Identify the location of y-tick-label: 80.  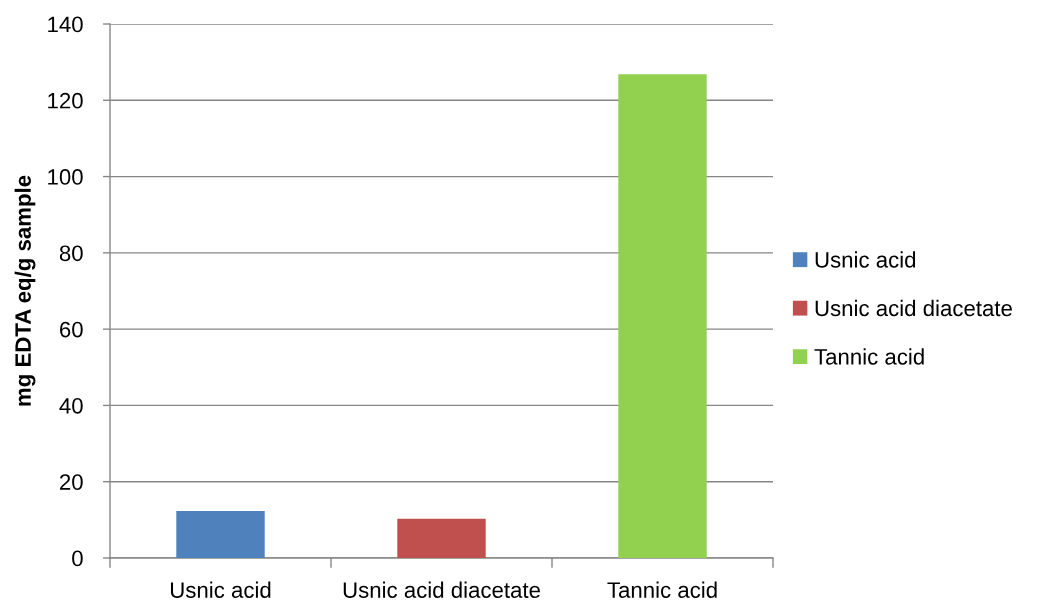
(71, 253).